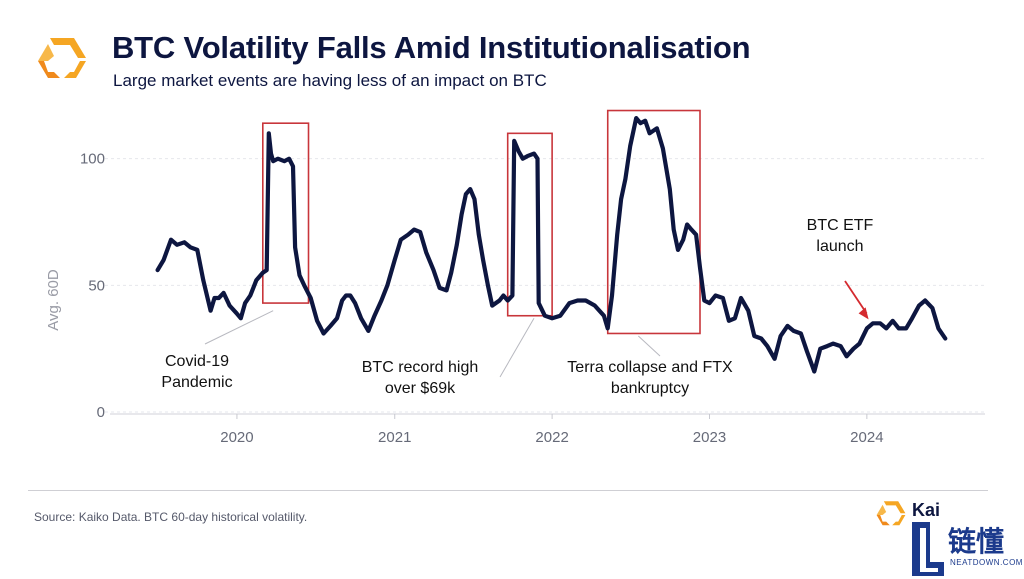 The image size is (1024, 579). I want to click on watermark-subtext: NEATDOWN.COM, so click(986, 562).